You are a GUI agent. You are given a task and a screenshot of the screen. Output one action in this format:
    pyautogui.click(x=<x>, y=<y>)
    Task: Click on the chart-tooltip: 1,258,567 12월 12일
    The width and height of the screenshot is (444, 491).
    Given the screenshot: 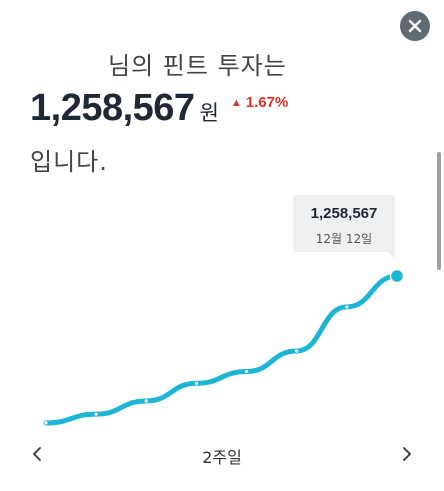 What is the action you would take?
    pyautogui.click(x=344, y=223)
    